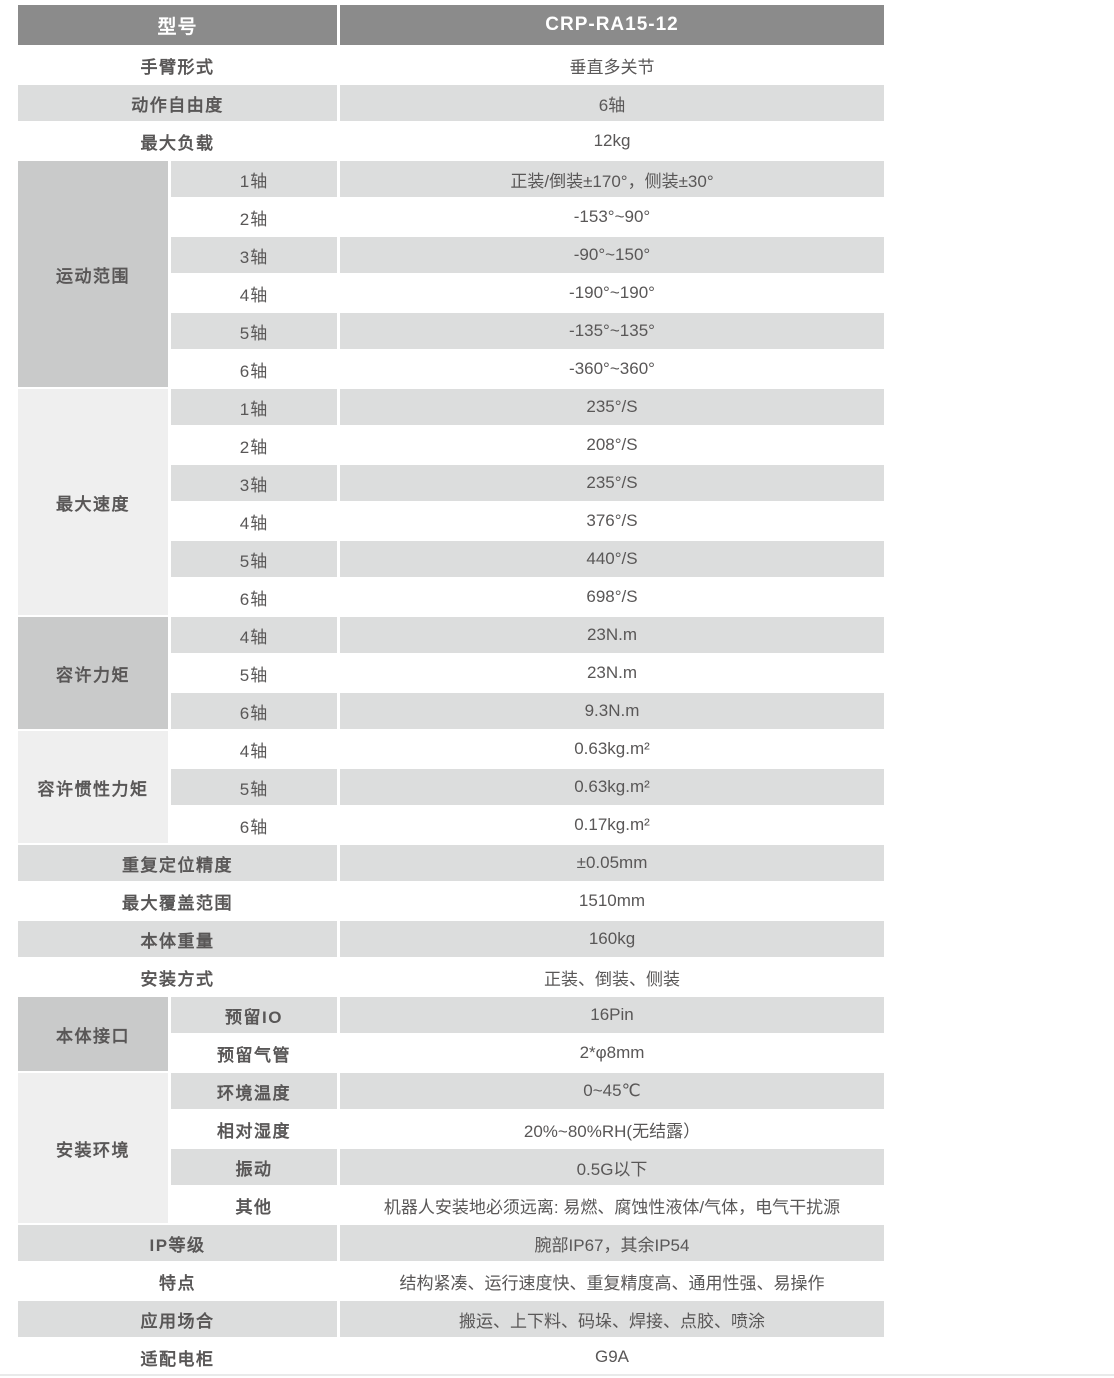 This screenshot has height=1378, width=1114. Describe the element at coordinates (612, 1243) in the screenshot. I see `value-cell: 腕部IP67，其余IP54` at that location.